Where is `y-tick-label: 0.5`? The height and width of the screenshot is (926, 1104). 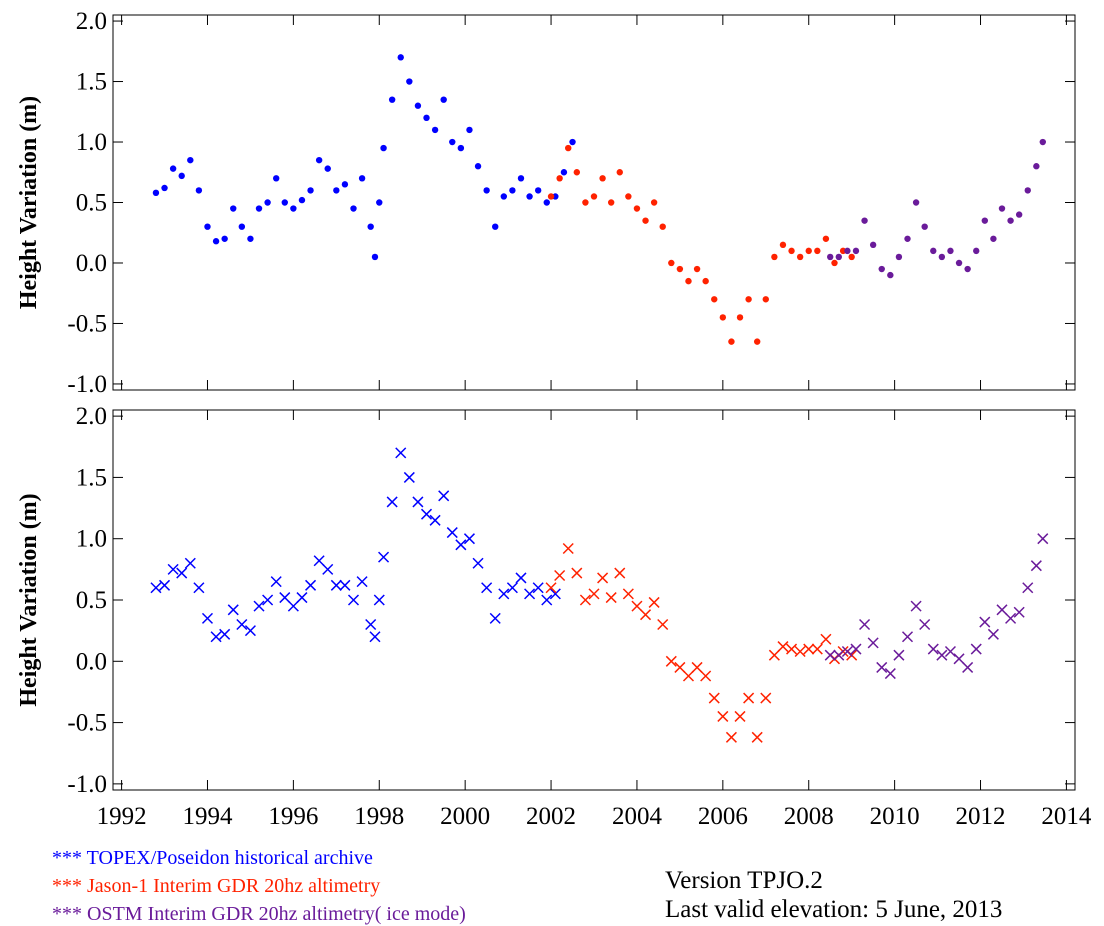 y-tick-label: 0.5 is located at coordinates (91, 600).